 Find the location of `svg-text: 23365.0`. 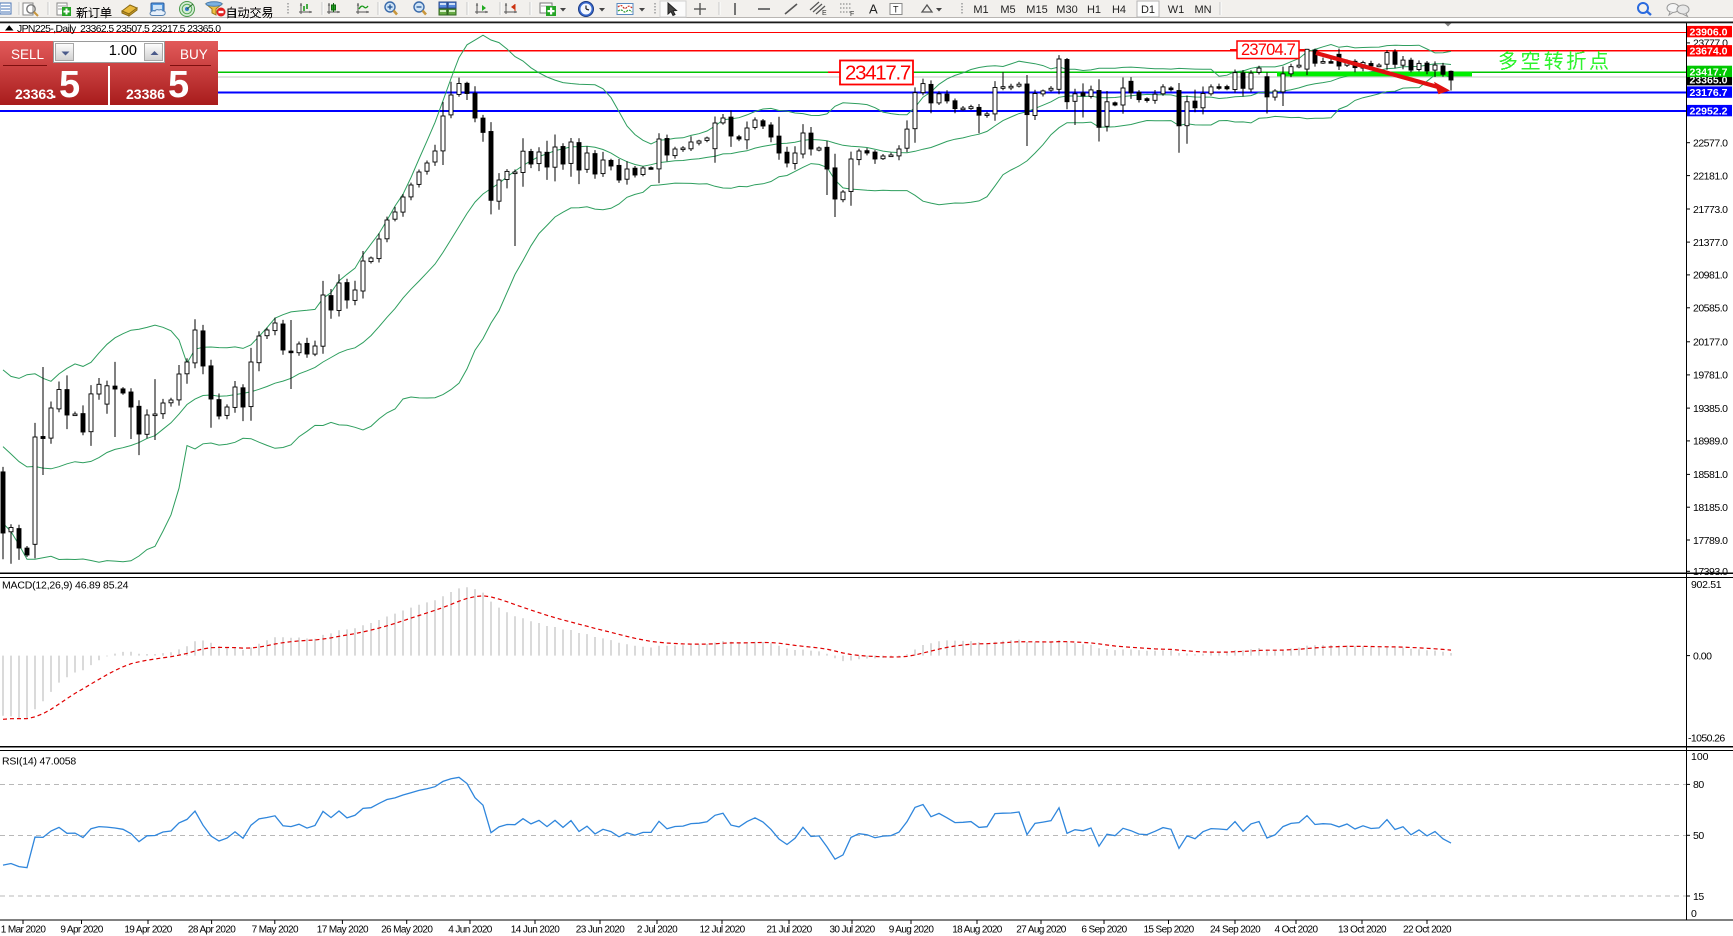

svg-text: 23365.0 is located at coordinates (1709, 81).